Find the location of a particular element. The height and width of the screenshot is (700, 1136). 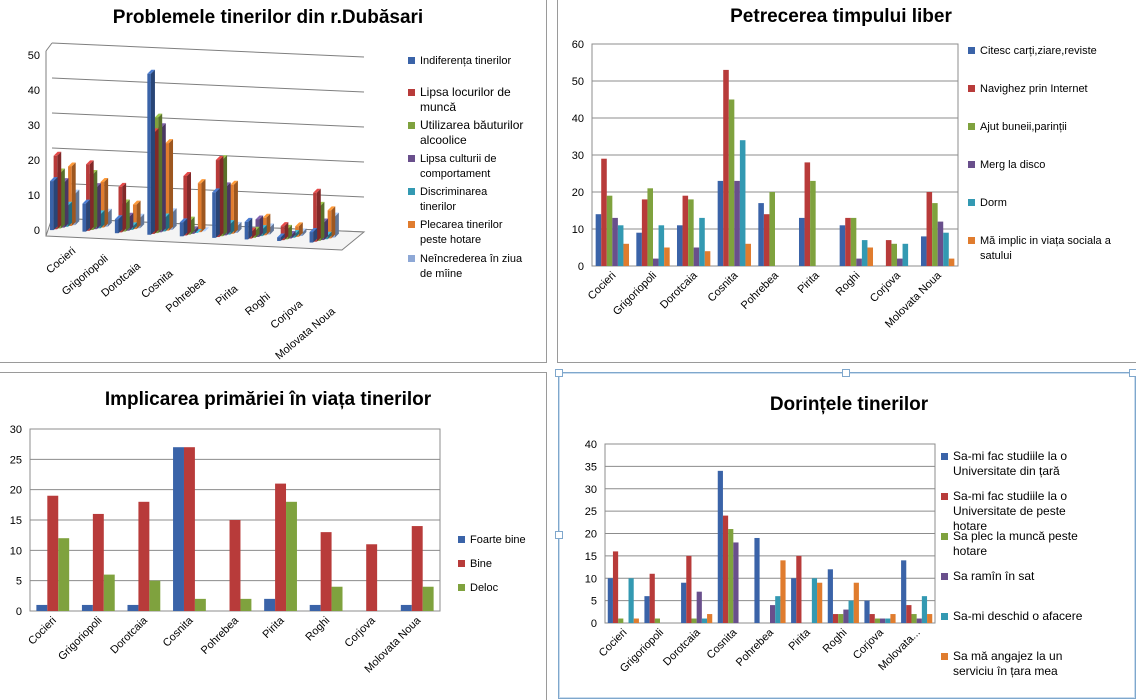

bar-sa-mi-fac-studiile-la-o-universitate-din-ar-grigoriopoli is located at coordinates (647, 609).